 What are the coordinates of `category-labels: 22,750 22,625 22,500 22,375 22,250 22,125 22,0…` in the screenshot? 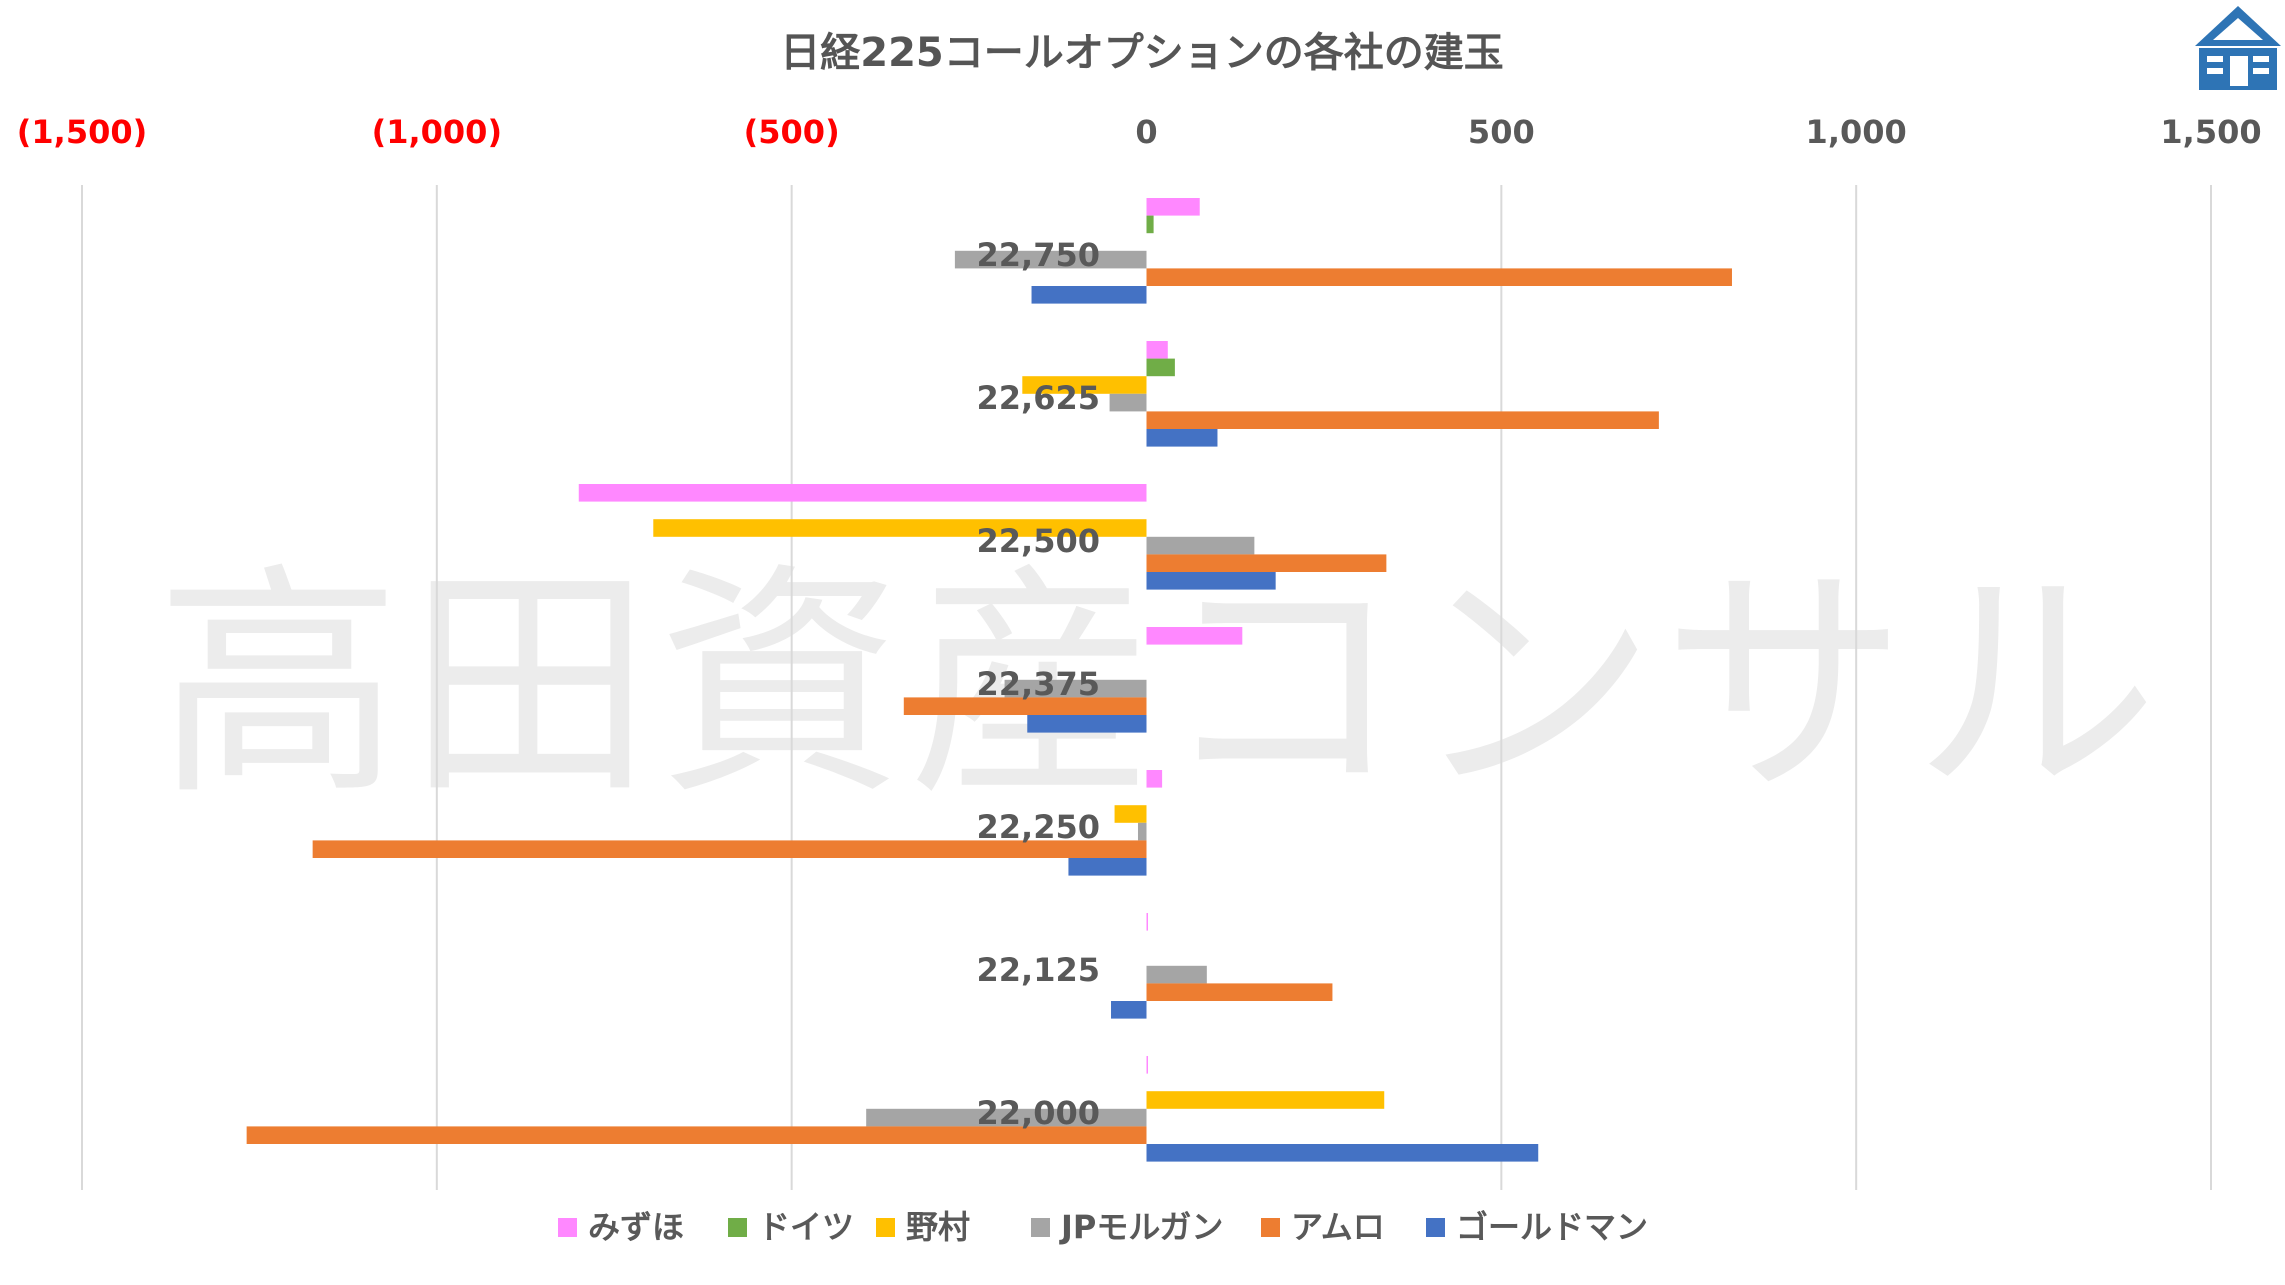 It's located at (1038, 684).